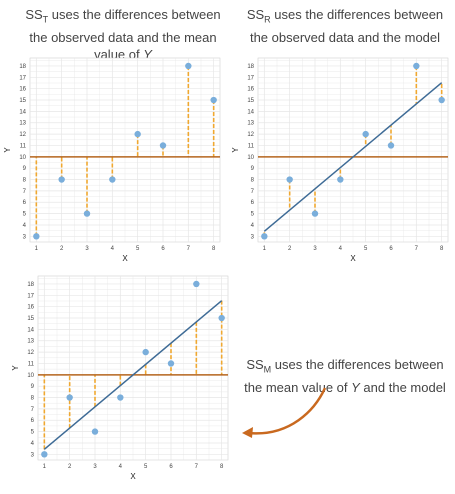 This screenshot has width=455, height=494. Describe the element at coordinates (247, 432) in the screenshot. I see `arrow-head` at that location.